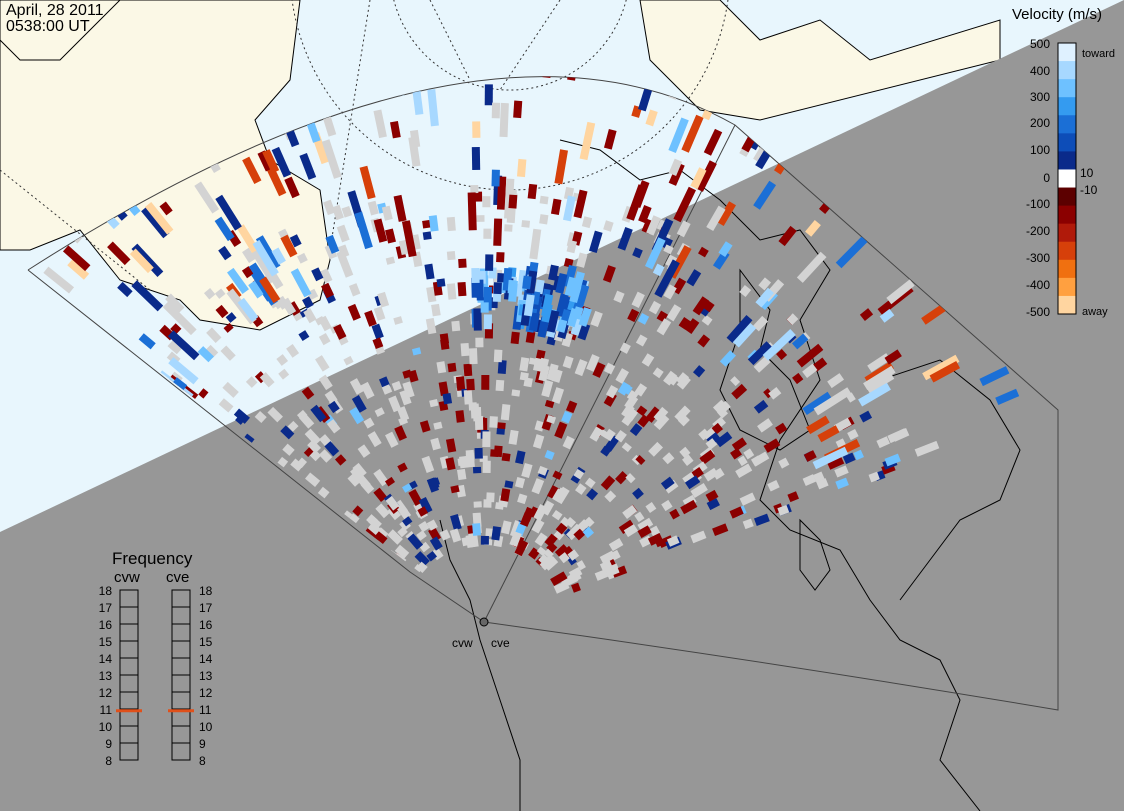 The width and height of the screenshot is (1124, 811). What do you see at coordinates (106, 608) in the screenshot?
I see `frequency-tick-label: 17` at bounding box center [106, 608].